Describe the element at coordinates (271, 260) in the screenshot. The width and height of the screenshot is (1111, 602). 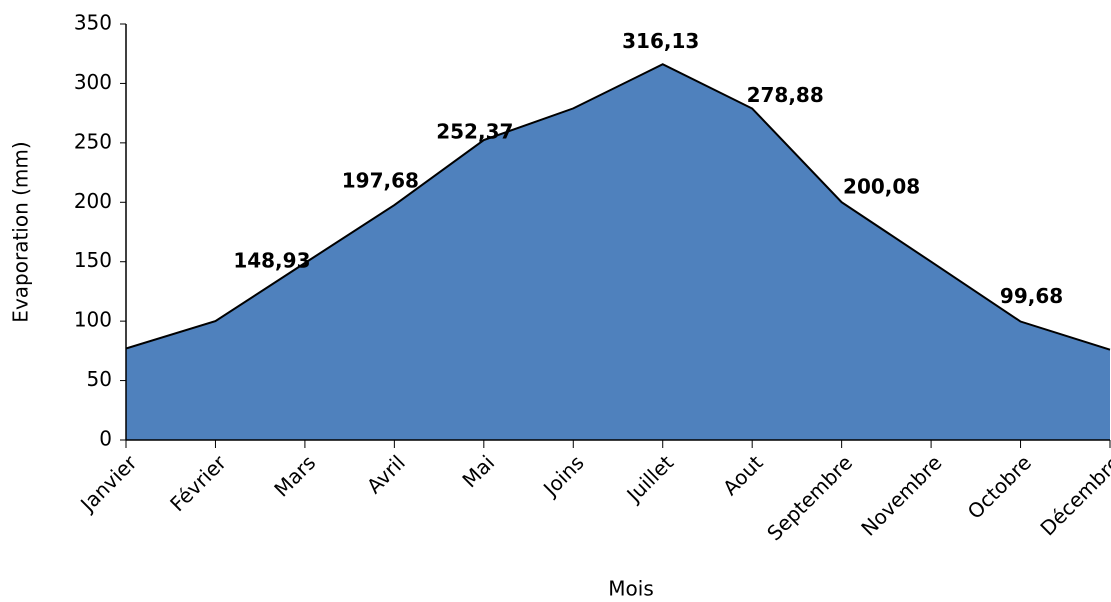
I see `data-label: 148,93` at that location.